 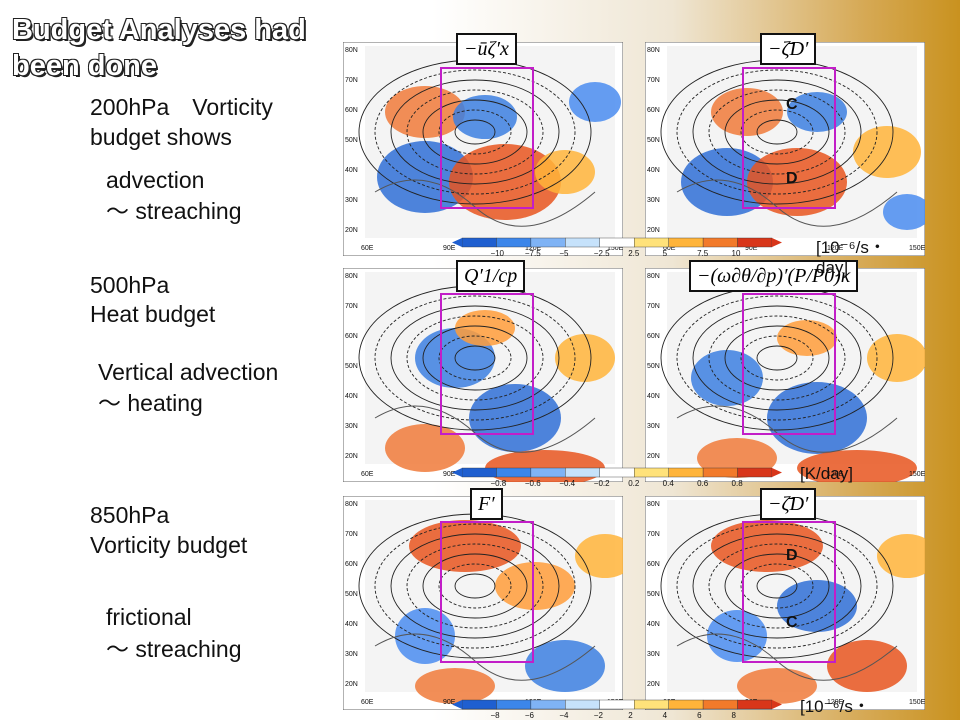 What do you see at coordinates (826, 473) in the screenshot?
I see `unit-heat: [K/day]` at bounding box center [826, 473].